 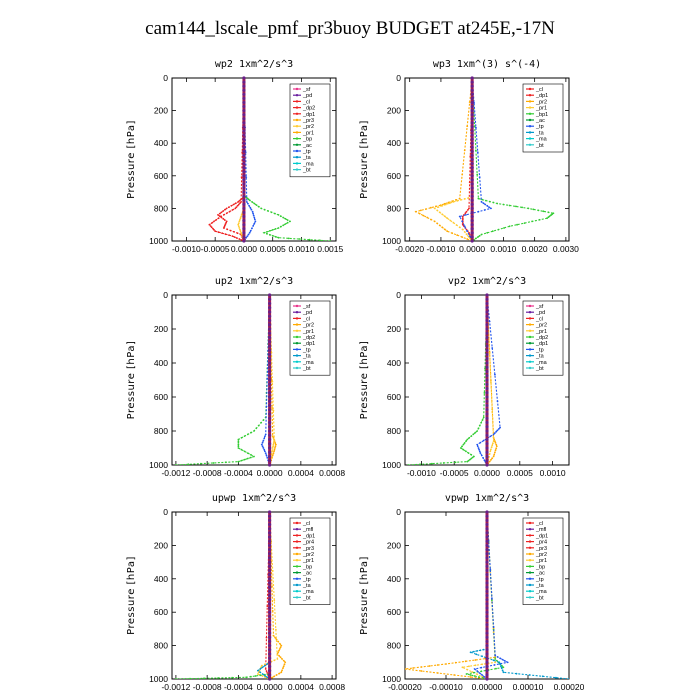 I want to click on legend-marker_dp2, so click(x=297, y=337).